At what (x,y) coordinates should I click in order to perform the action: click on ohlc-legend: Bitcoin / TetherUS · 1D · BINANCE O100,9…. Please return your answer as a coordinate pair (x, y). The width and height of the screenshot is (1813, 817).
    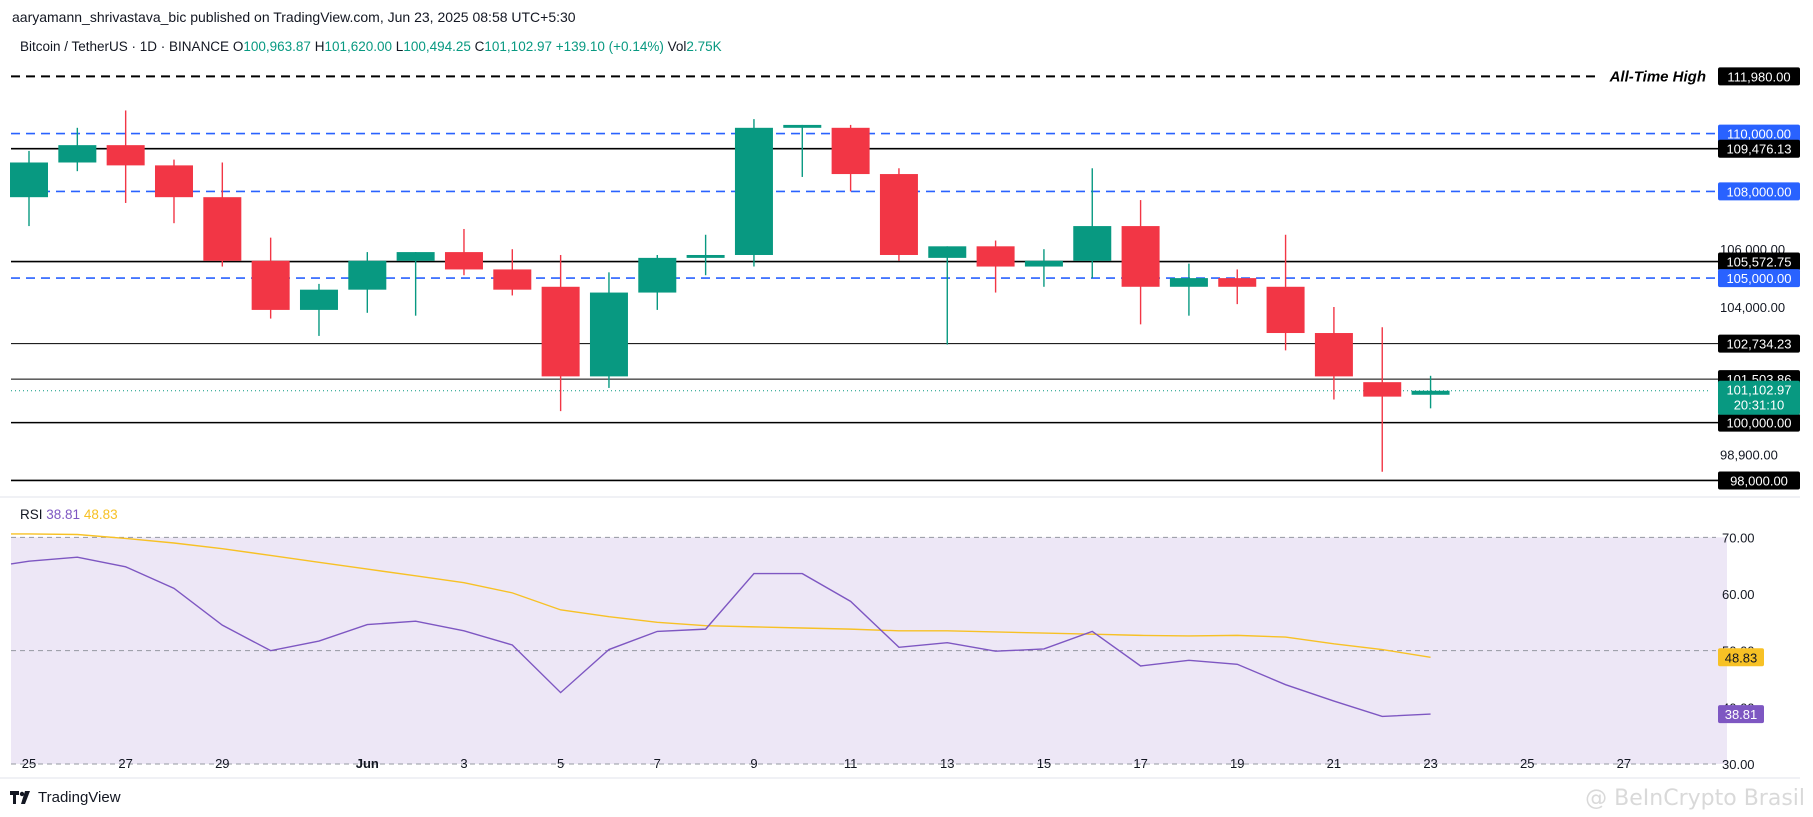
    Looking at the image, I should click on (371, 46).